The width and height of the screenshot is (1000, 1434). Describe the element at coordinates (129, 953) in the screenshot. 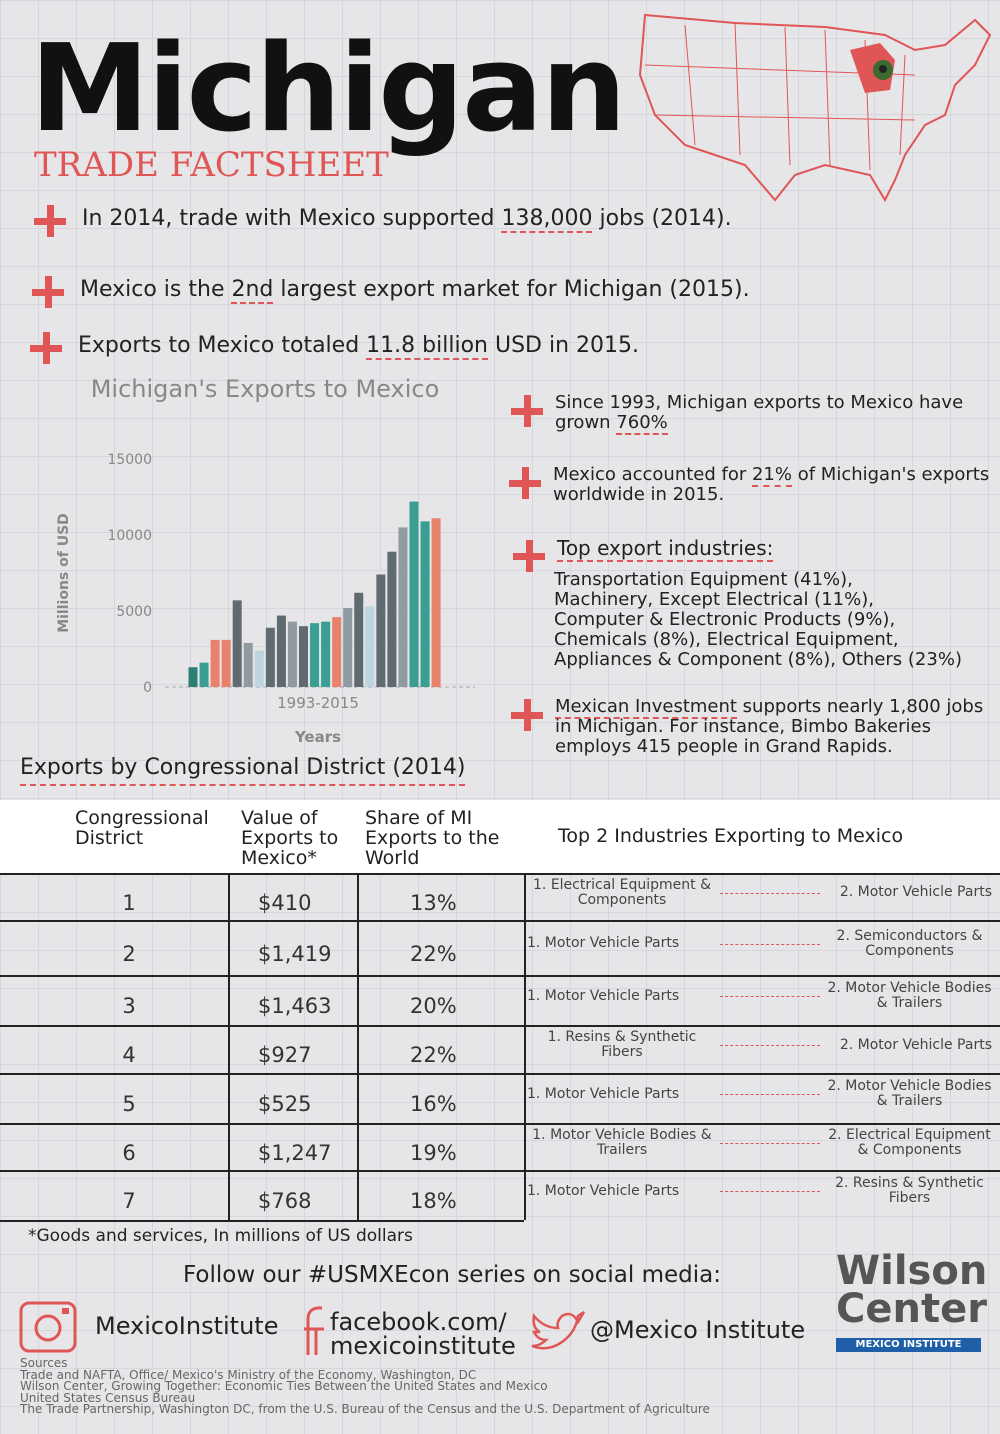

I see `district: 2` at that location.